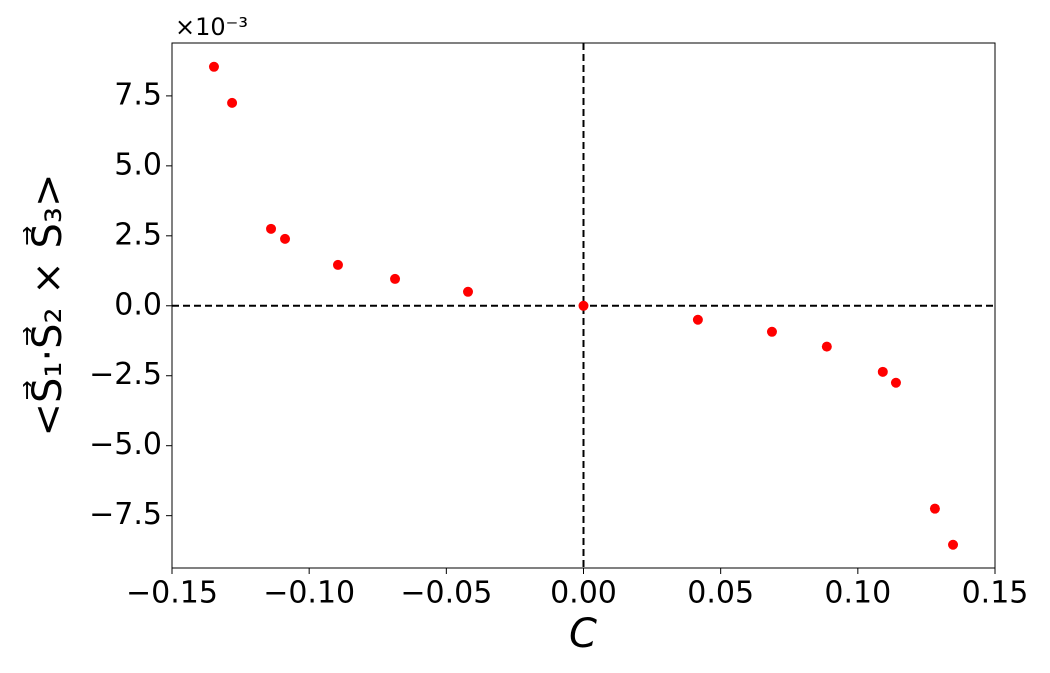 The image size is (1050, 673). What do you see at coordinates (125, 444) in the screenshot?
I see `y-tick-label: −5.0` at bounding box center [125, 444].